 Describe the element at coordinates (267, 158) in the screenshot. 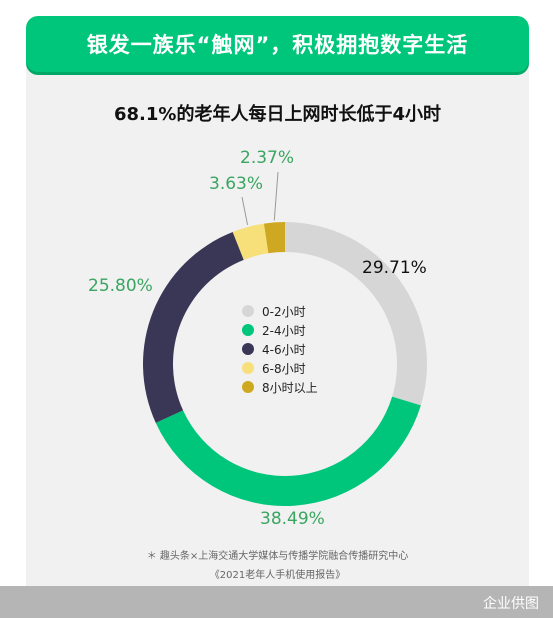

I see `value-label-5: 2.37%` at that location.